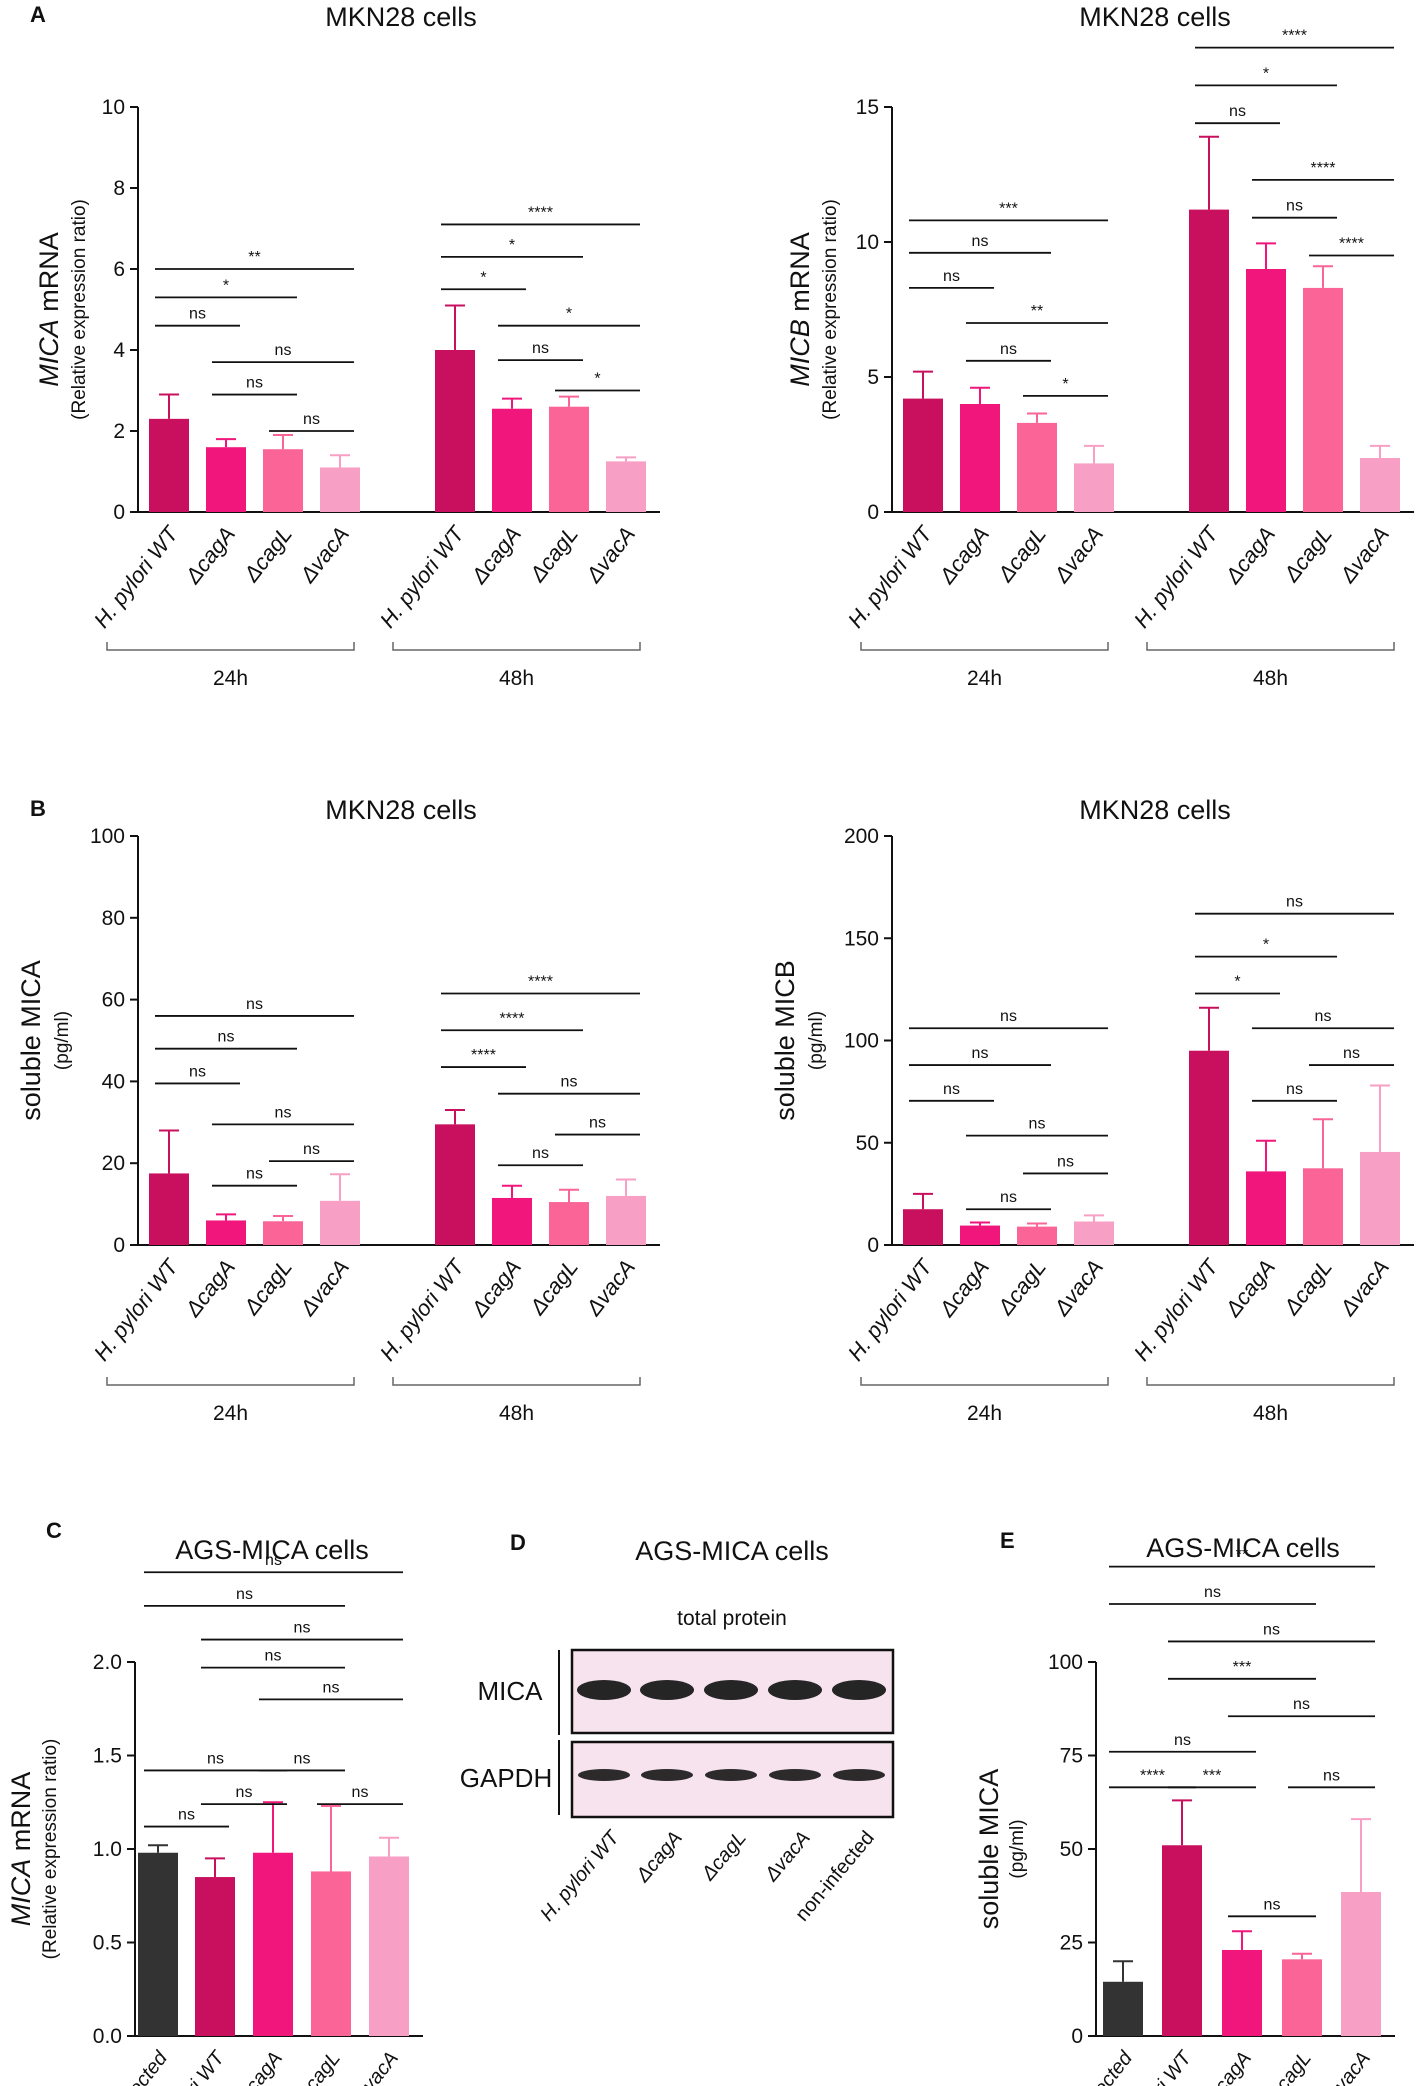 The image size is (1417, 2086). What do you see at coordinates (800, 353) in the screenshot?
I see `y-axis-label-main: MICB` at bounding box center [800, 353].